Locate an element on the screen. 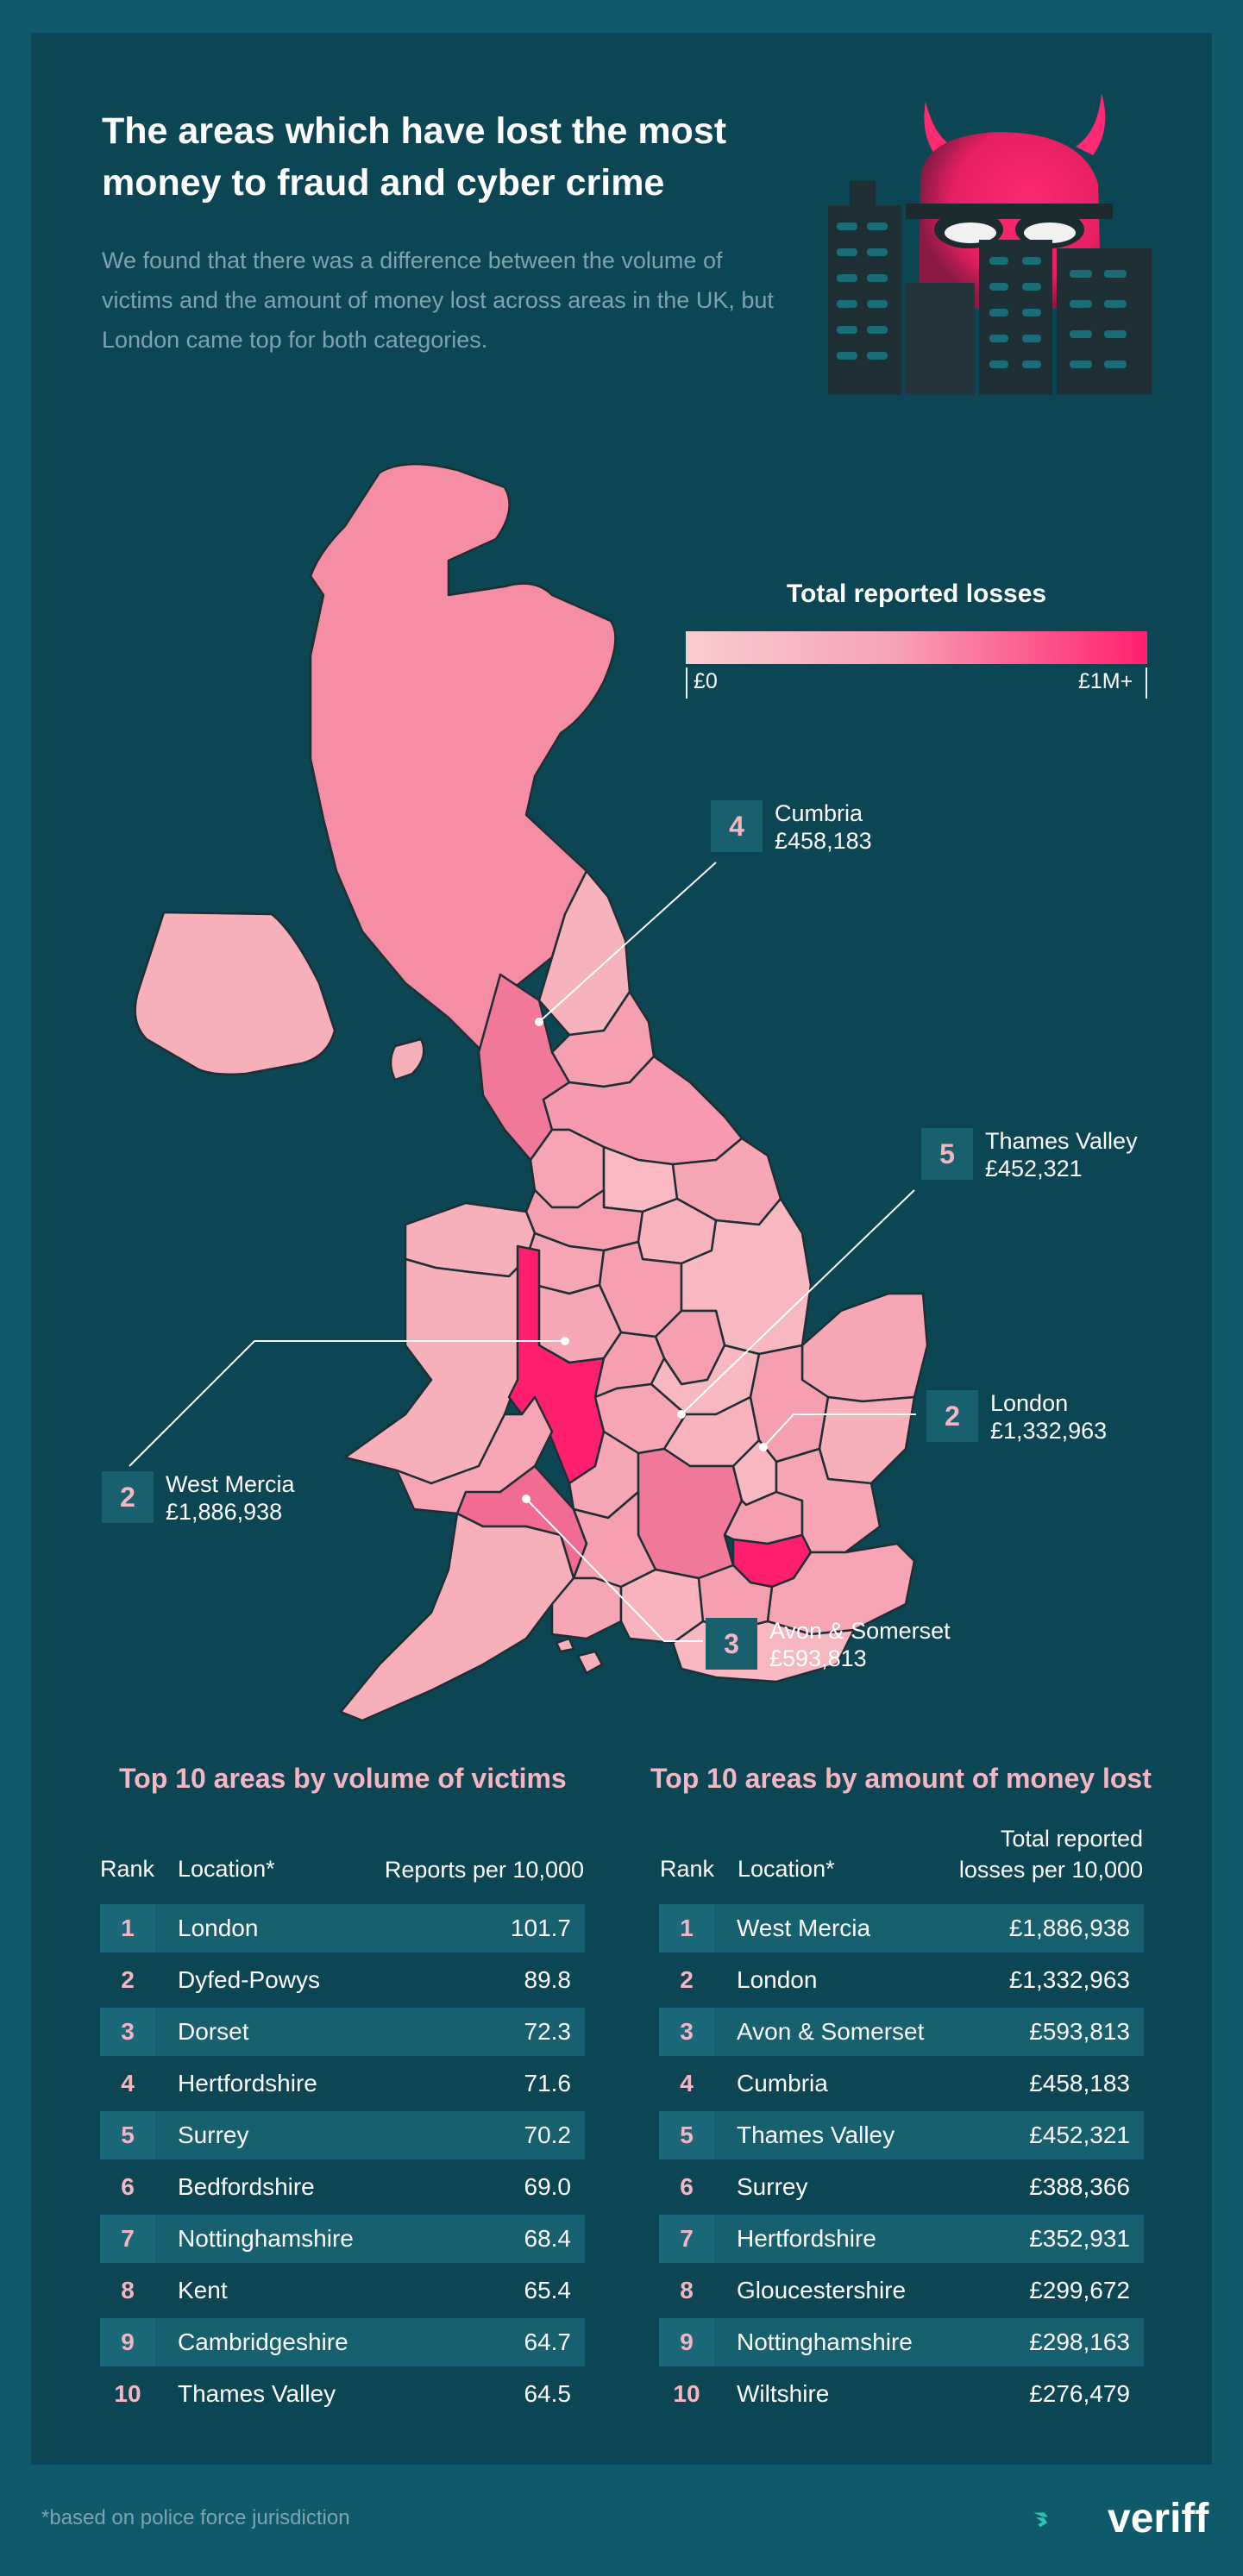 This screenshot has height=2576, width=1243. victims-header-value: Reports per 10,000 is located at coordinates (484, 1870).